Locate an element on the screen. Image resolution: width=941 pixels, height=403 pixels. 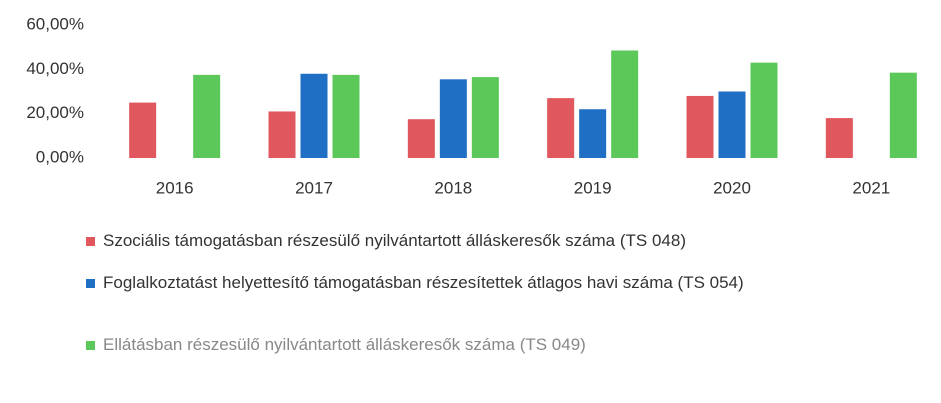
x-tick-label: 2018 is located at coordinates (453, 187).